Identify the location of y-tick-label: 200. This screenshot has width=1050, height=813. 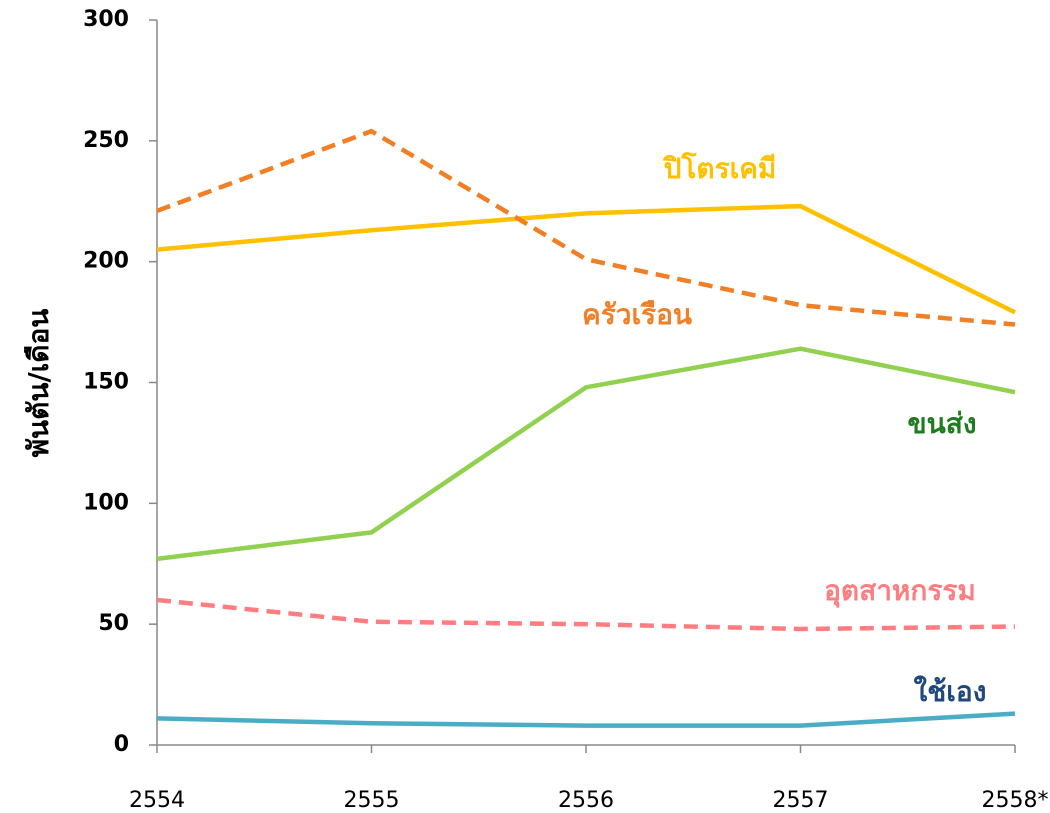
(106, 261).